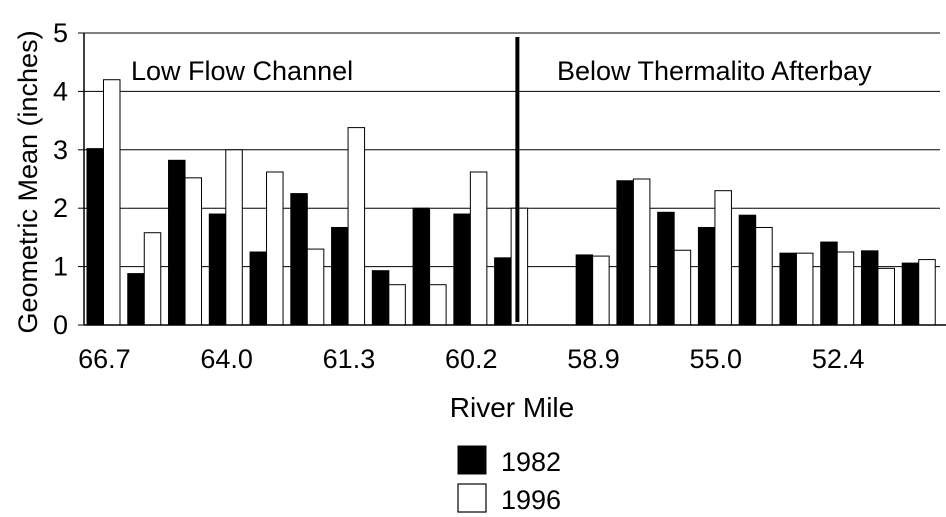  I want to click on legend-swatch-1982, so click(472, 460).